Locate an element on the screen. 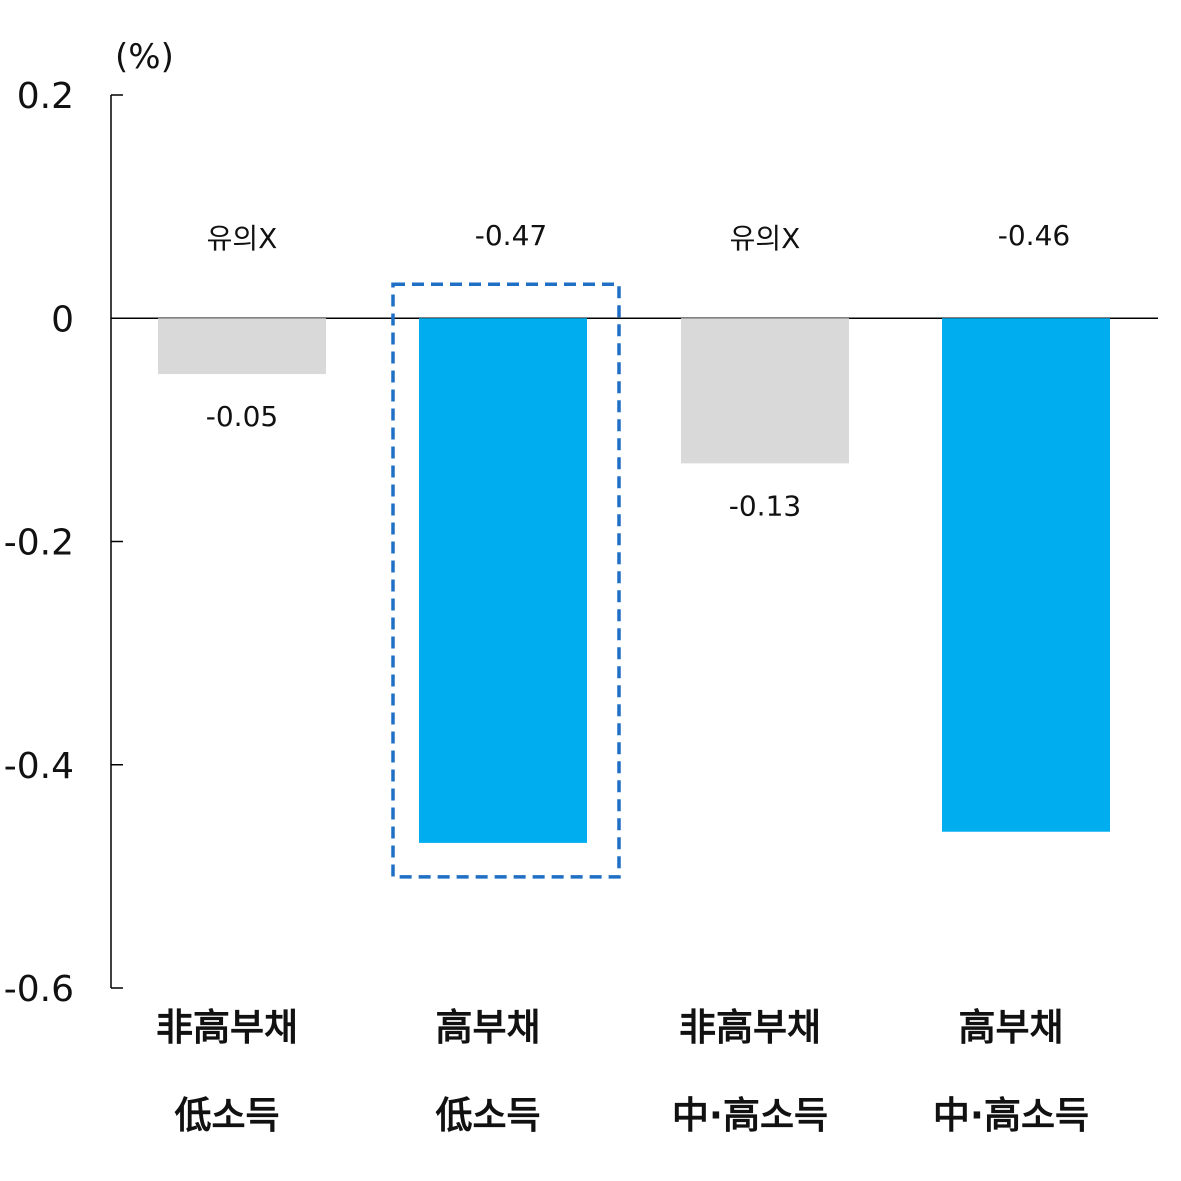  y-axis-unit: (%) is located at coordinates (144, 57).